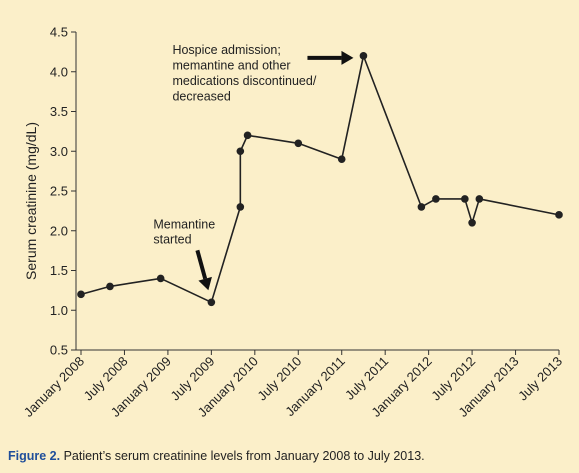 This screenshot has height=473, width=579. What do you see at coordinates (540, 379) in the screenshot?
I see `x-tick-label: July 2013` at bounding box center [540, 379].